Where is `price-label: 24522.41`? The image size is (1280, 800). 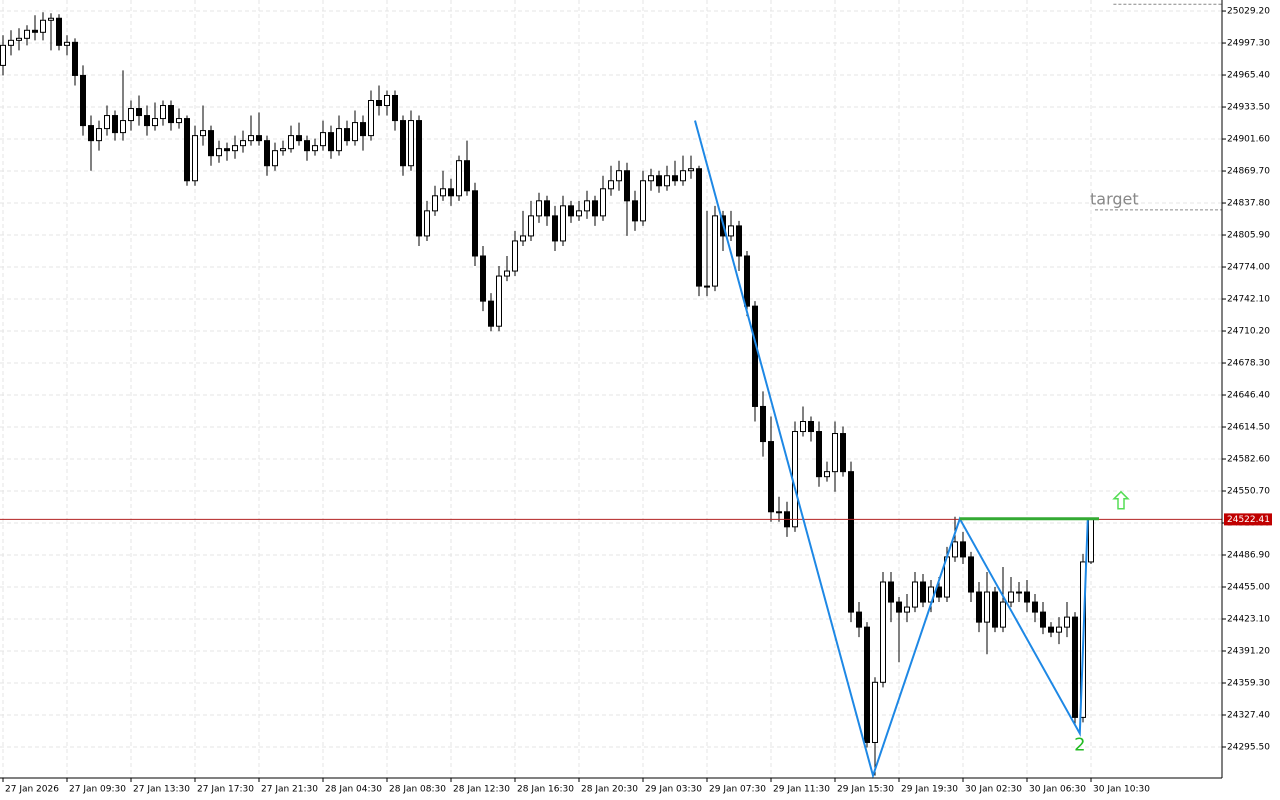 price-label: 24522.41 is located at coordinates (1248, 520).